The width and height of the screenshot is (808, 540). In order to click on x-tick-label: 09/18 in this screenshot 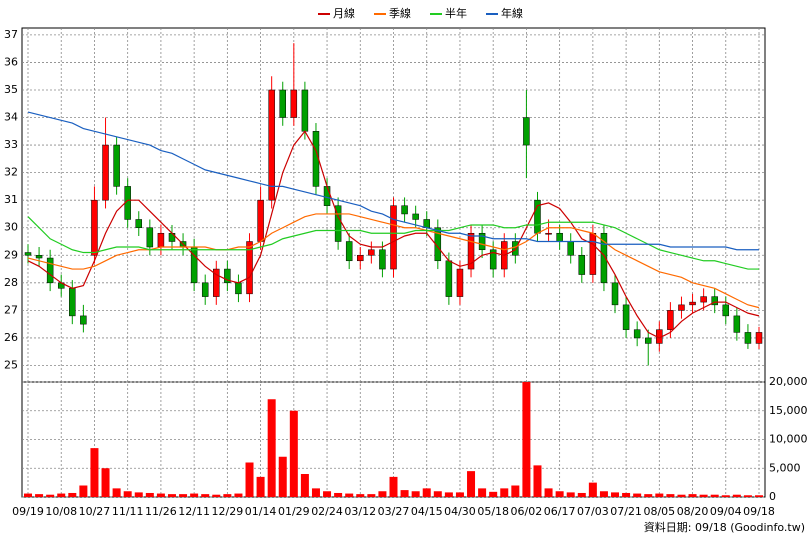, I will do `click(759, 511)`.